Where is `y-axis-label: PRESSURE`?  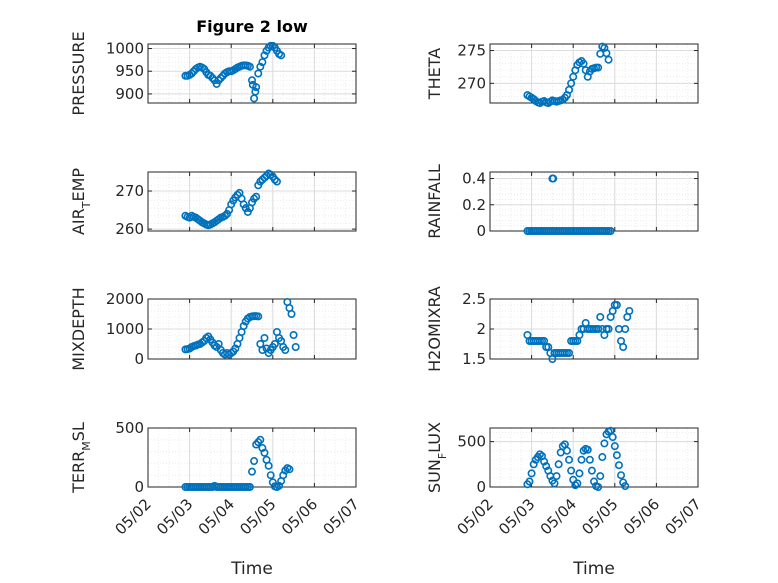
y-axis-label: PRESSURE is located at coordinates (78, 73).